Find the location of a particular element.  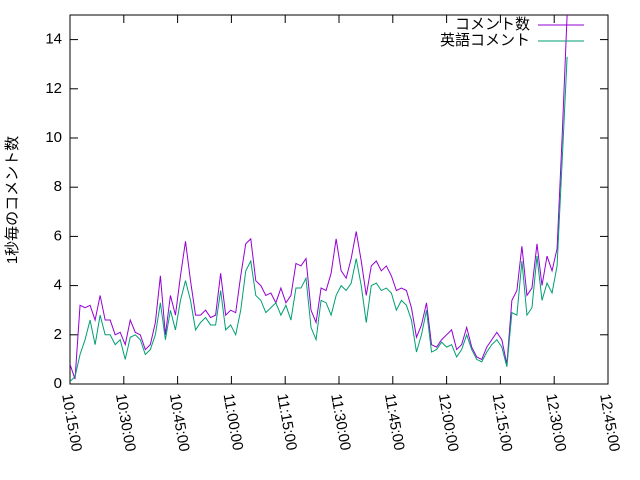

y-tick-label: 2 is located at coordinates (58, 334).